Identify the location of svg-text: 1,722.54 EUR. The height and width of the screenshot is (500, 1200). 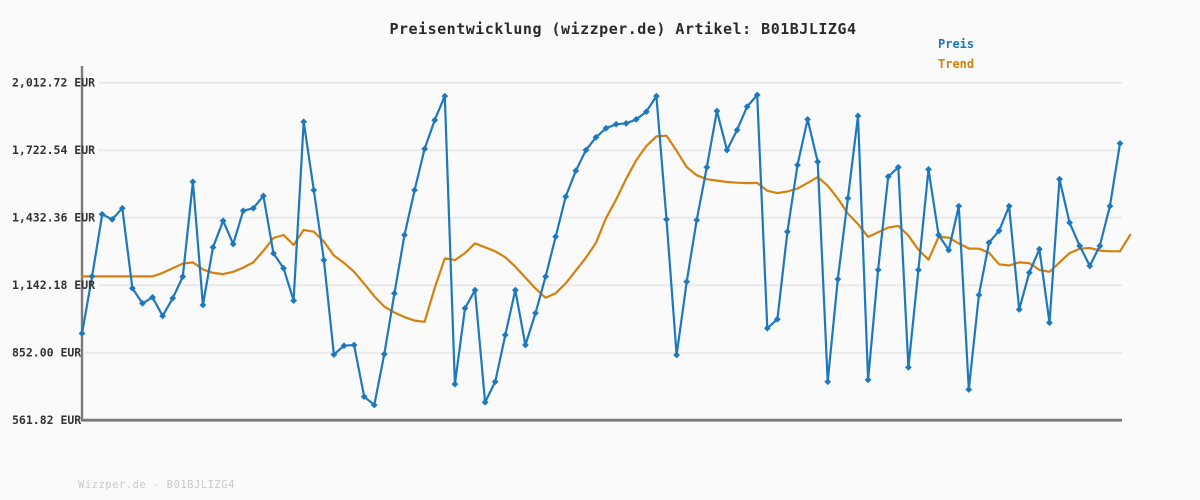
(53, 150).